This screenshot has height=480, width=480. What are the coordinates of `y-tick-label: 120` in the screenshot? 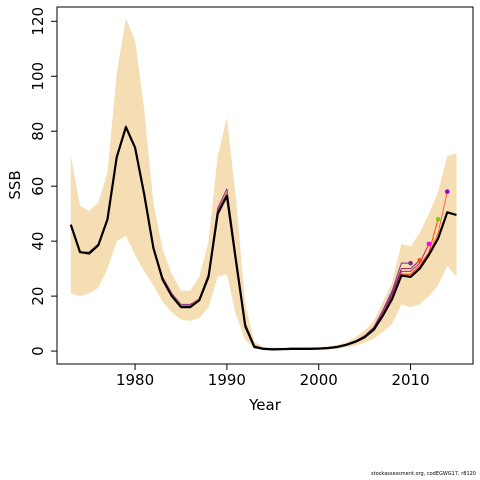 It's located at (38, 21).